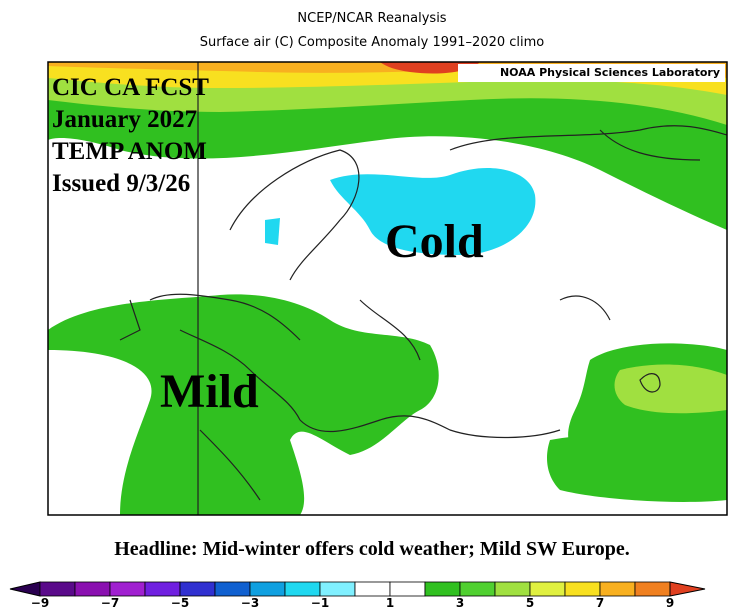  What do you see at coordinates (610, 72) in the screenshot?
I see `credit: NOAA Physical Sciences Laboratory` at bounding box center [610, 72].